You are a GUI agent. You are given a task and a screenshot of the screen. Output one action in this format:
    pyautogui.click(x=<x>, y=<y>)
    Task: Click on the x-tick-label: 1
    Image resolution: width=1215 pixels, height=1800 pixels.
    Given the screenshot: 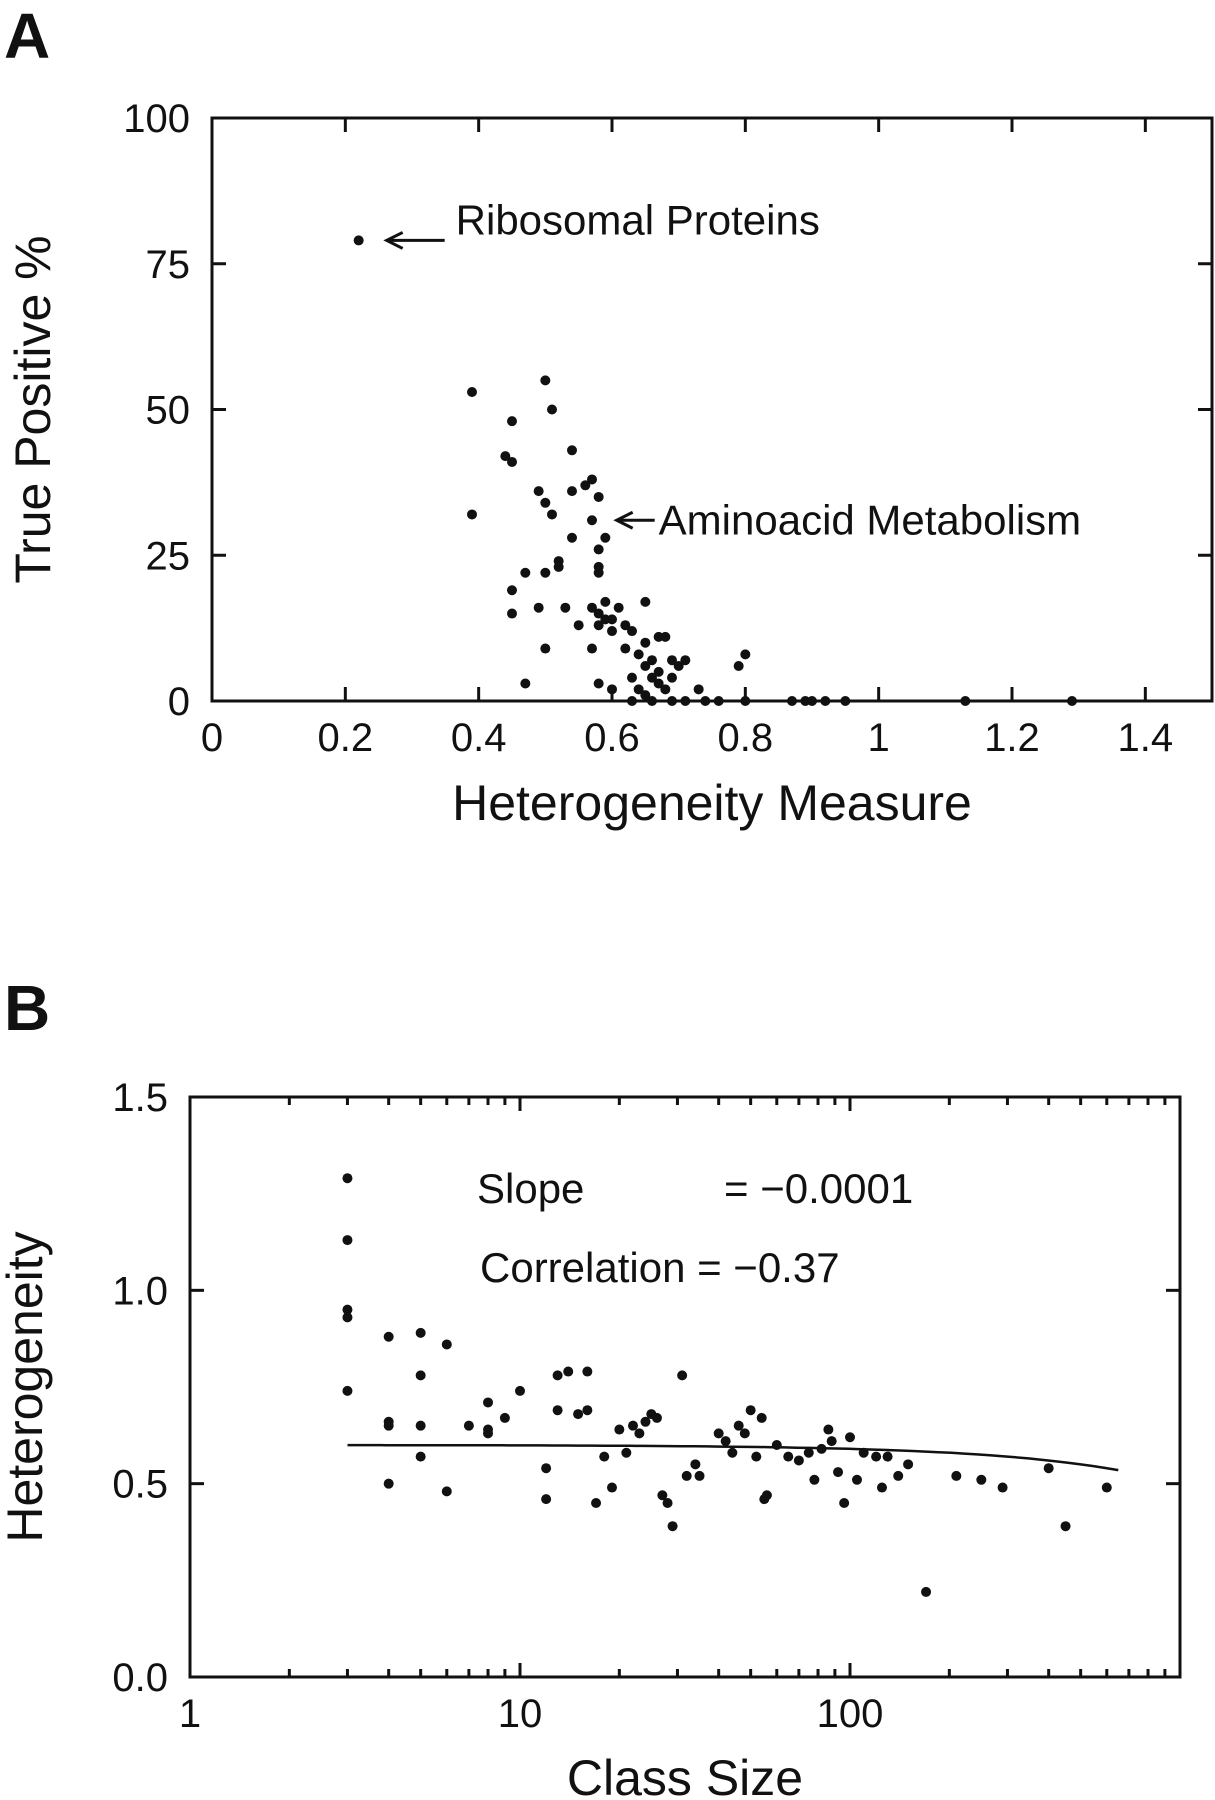 What is the action you would take?
    pyautogui.click(x=190, y=1714)
    